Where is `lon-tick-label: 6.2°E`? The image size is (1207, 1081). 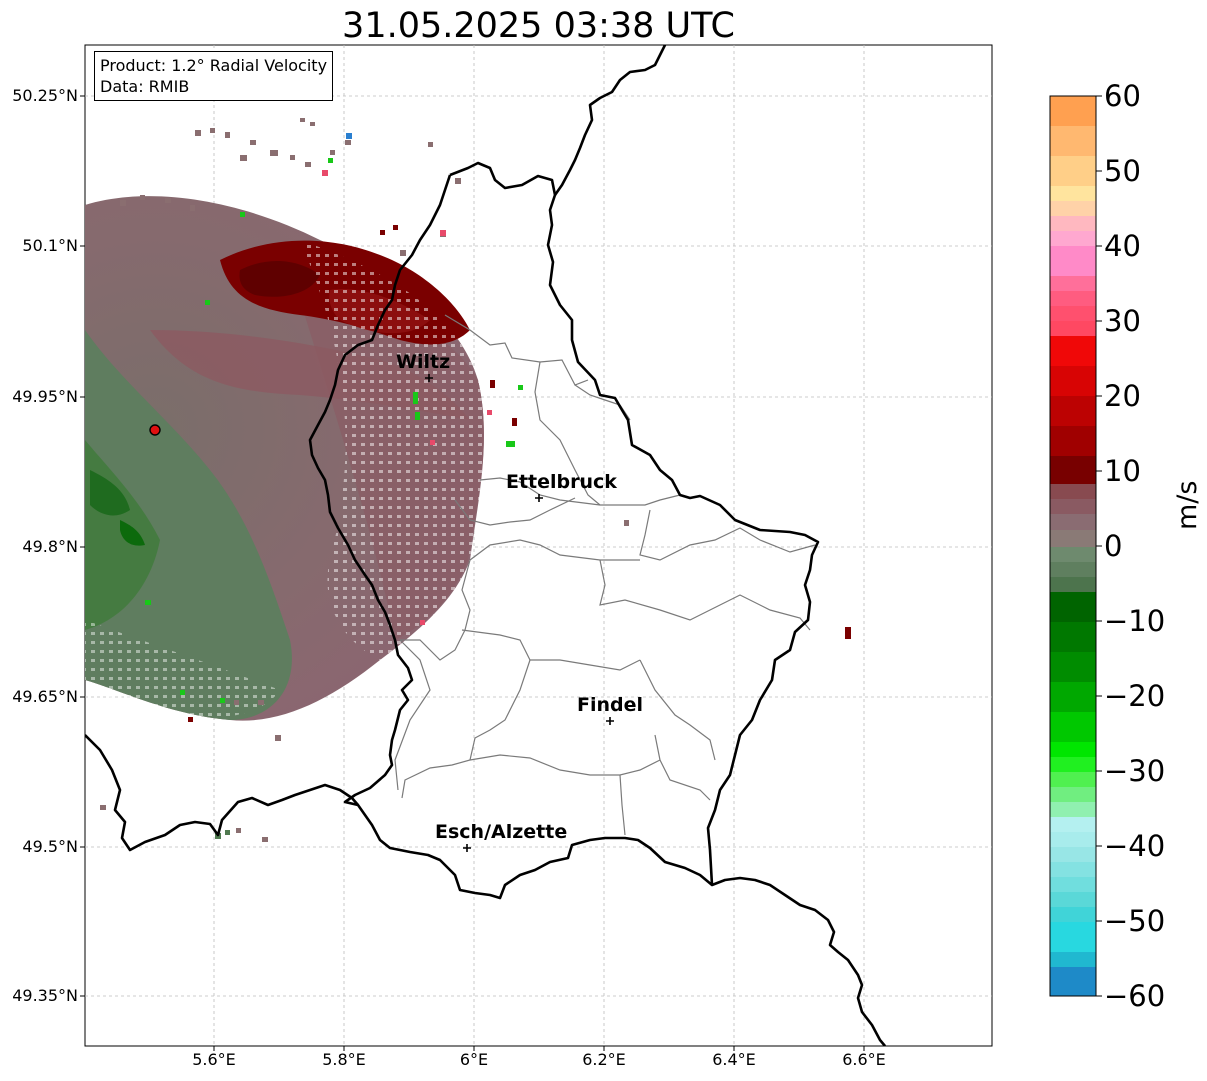 lon-tick-label: 6.2°E is located at coordinates (604, 1059).